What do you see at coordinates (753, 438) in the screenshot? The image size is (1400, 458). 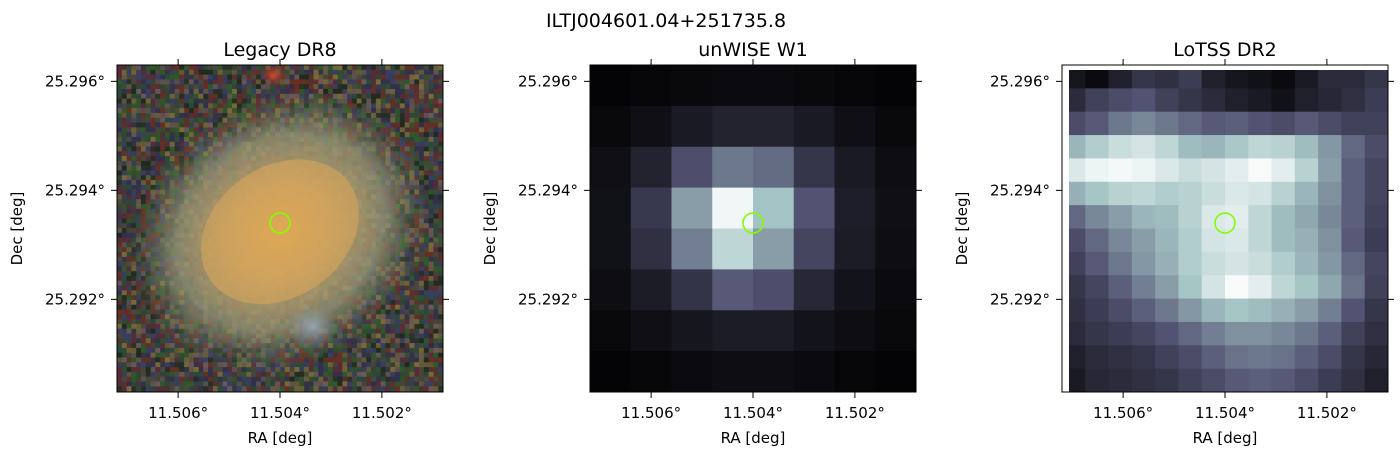 I see `x-axis-label: RA [deg]` at bounding box center [753, 438].